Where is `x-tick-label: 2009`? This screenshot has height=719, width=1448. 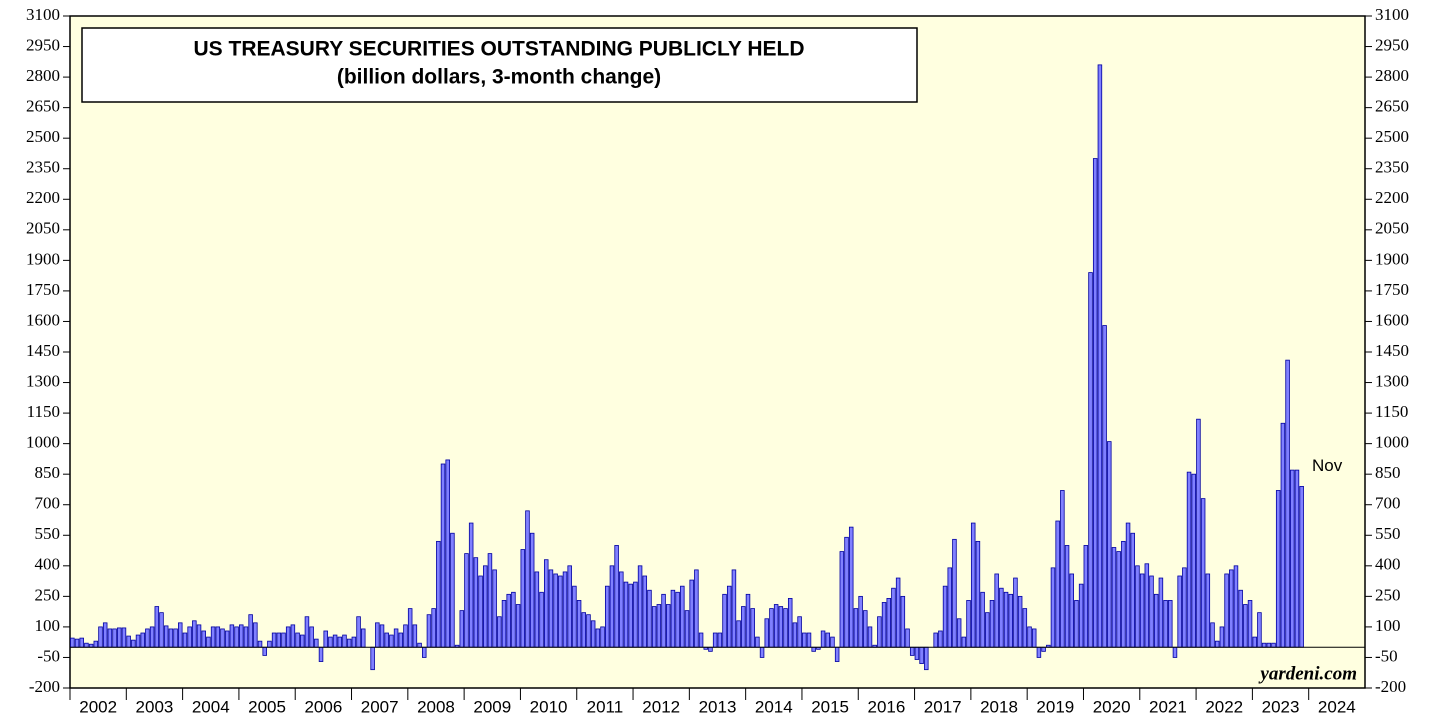 x-tick-label: 2009 is located at coordinates (492, 706).